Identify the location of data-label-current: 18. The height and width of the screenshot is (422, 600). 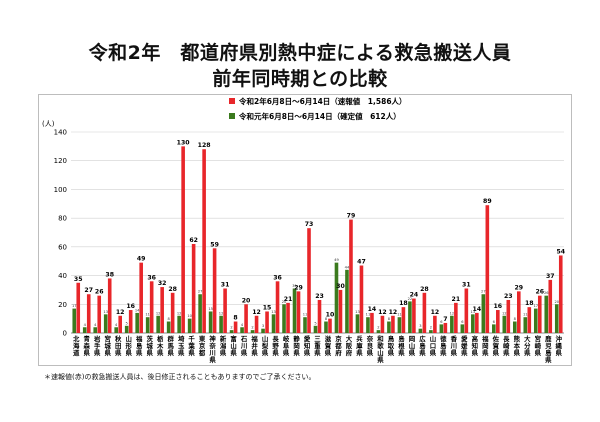
(529, 303).